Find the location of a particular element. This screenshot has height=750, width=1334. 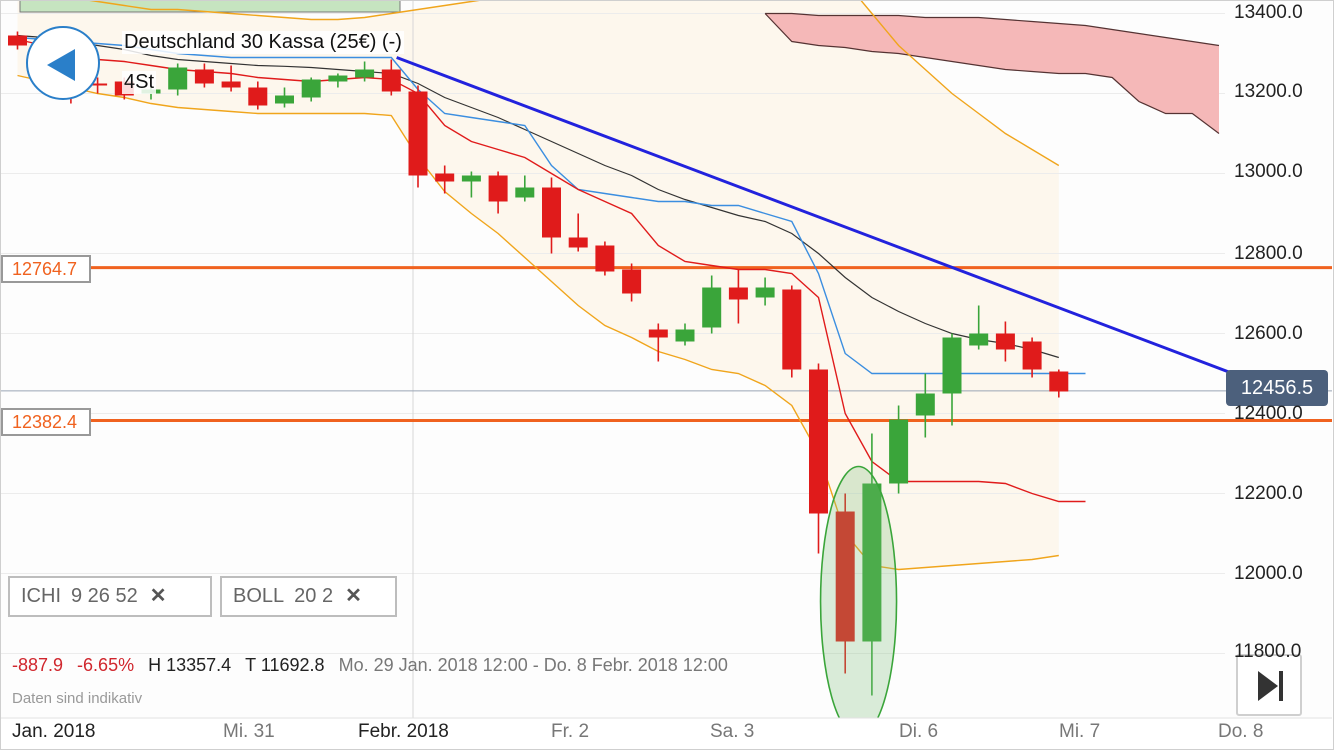

y-tick: 11800.0 is located at coordinates (1268, 651).